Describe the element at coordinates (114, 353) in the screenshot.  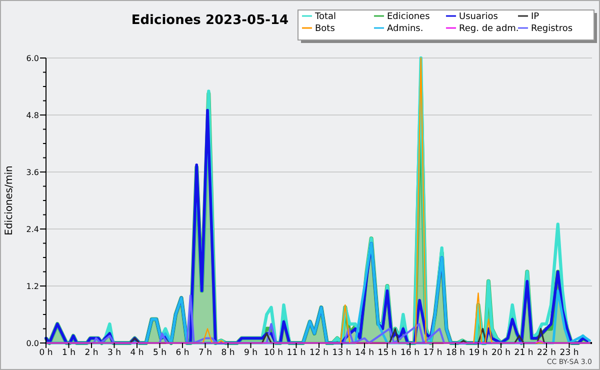
I see `x-tick-label: 3 h` at that location.